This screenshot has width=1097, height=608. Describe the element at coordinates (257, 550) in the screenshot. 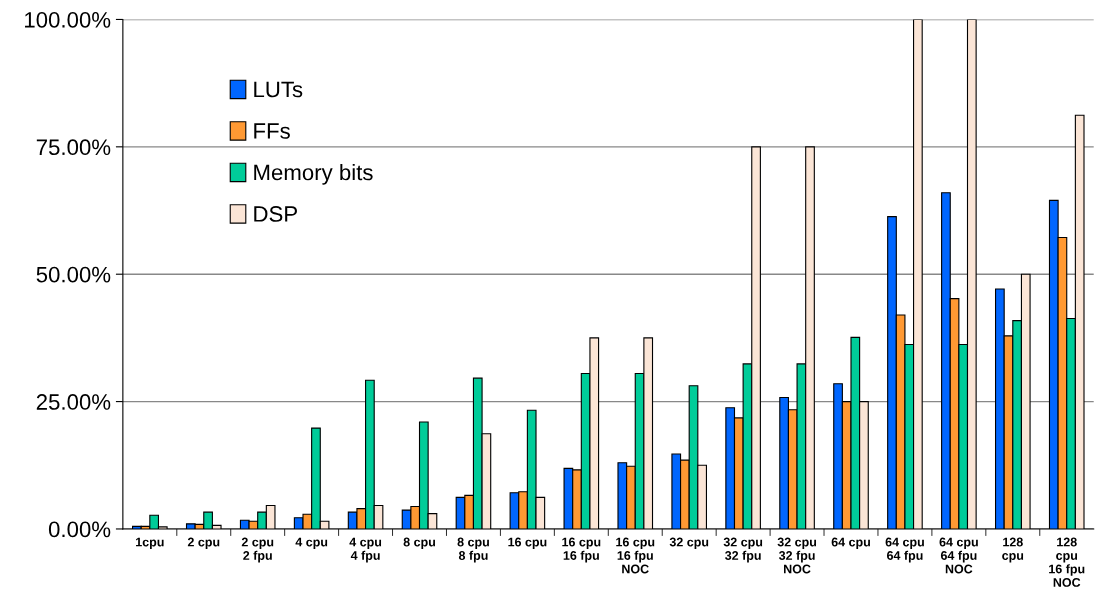

I see `x-tick-label: 2 cpu 2 fpu` at that location.